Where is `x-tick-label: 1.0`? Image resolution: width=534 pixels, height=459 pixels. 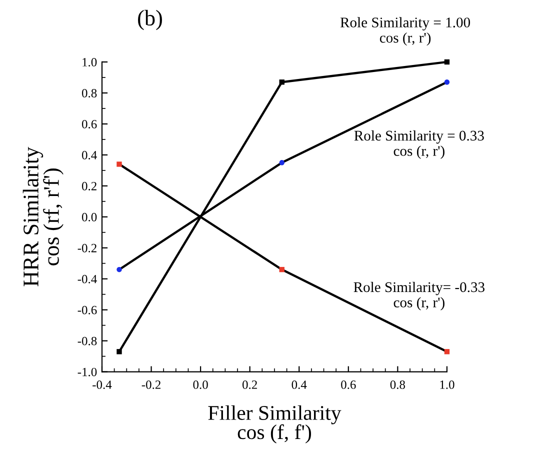
x-tick-label: 1.0 is located at coordinates (447, 384).